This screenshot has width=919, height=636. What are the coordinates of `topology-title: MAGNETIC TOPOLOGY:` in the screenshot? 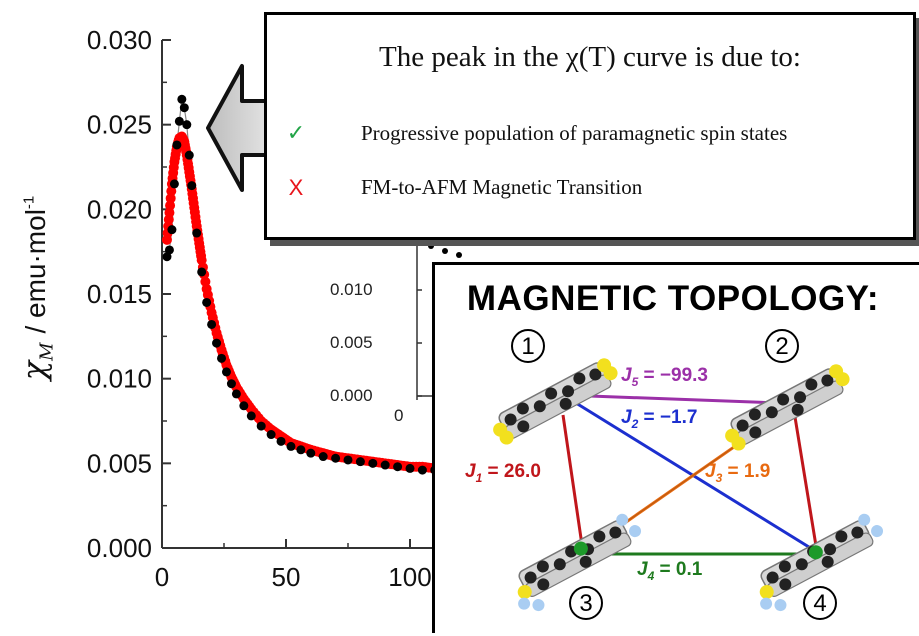 It's located at (673, 298).